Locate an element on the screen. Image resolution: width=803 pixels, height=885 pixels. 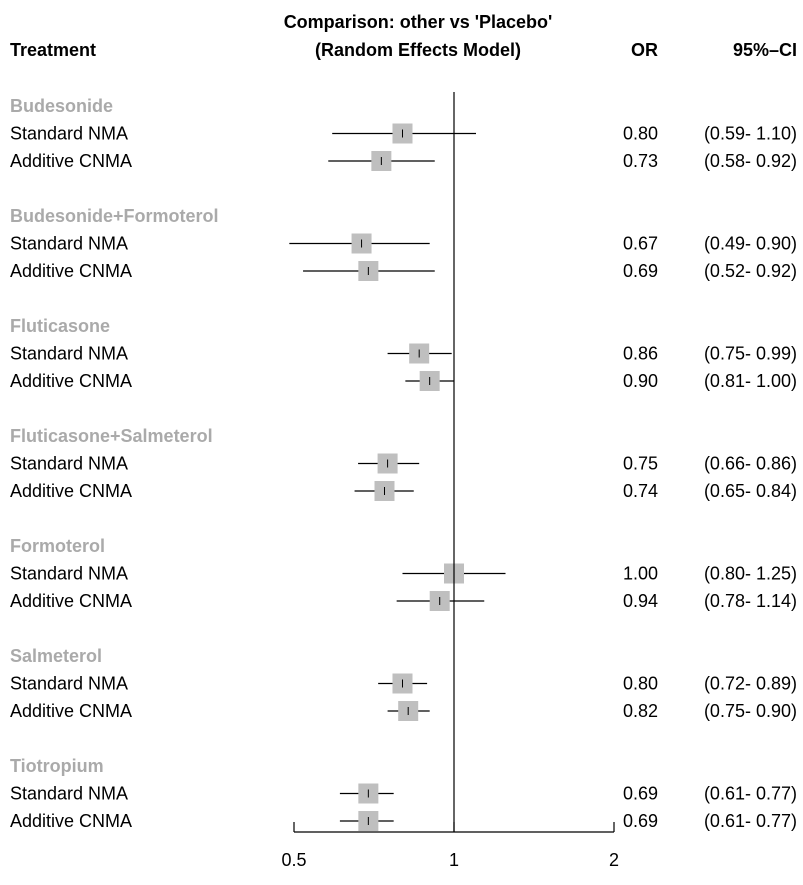
ci-value: (0.65- 0.84) is located at coordinates (750, 491).